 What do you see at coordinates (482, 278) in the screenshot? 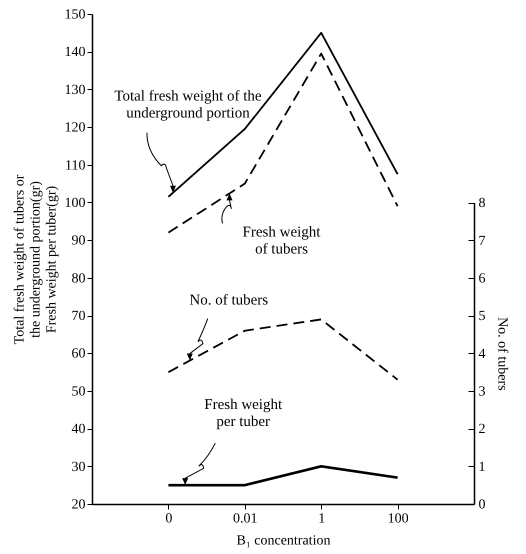
I see `y2-tick-label: 6` at bounding box center [482, 278].